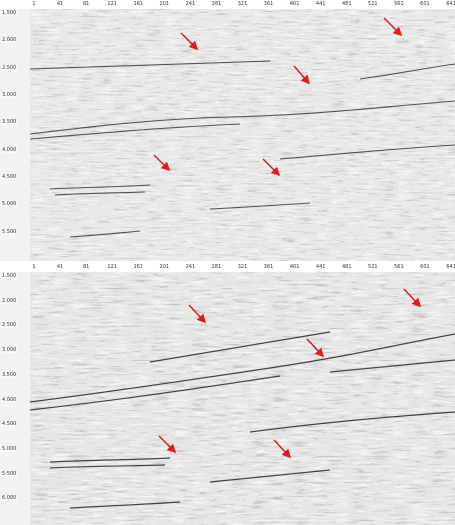 Image resolution: width=455 pixels, height=525 pixels. Describe the element at coordinates (9, 498) in the screenshot. I see `y-tick-label: 6.000` at that location.